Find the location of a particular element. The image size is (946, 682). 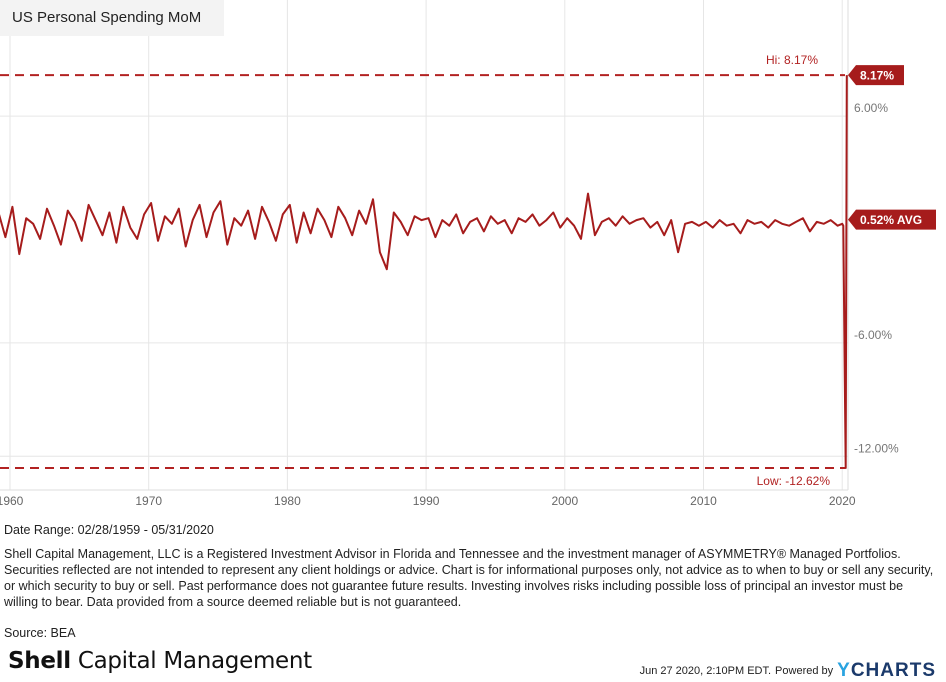

hi-label: Hi: 8.17% is located at coordinates (792, 60).